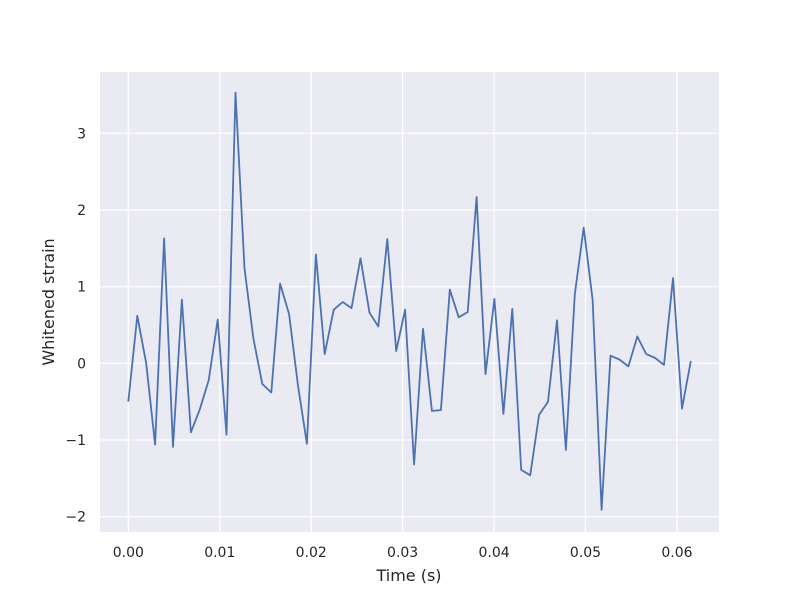 Image resolution: width=800 pixels, height=600 pixels. Describe the element at coordinates (75, 518) in the screenshot. I see `y-tick-label: −2` at that location.